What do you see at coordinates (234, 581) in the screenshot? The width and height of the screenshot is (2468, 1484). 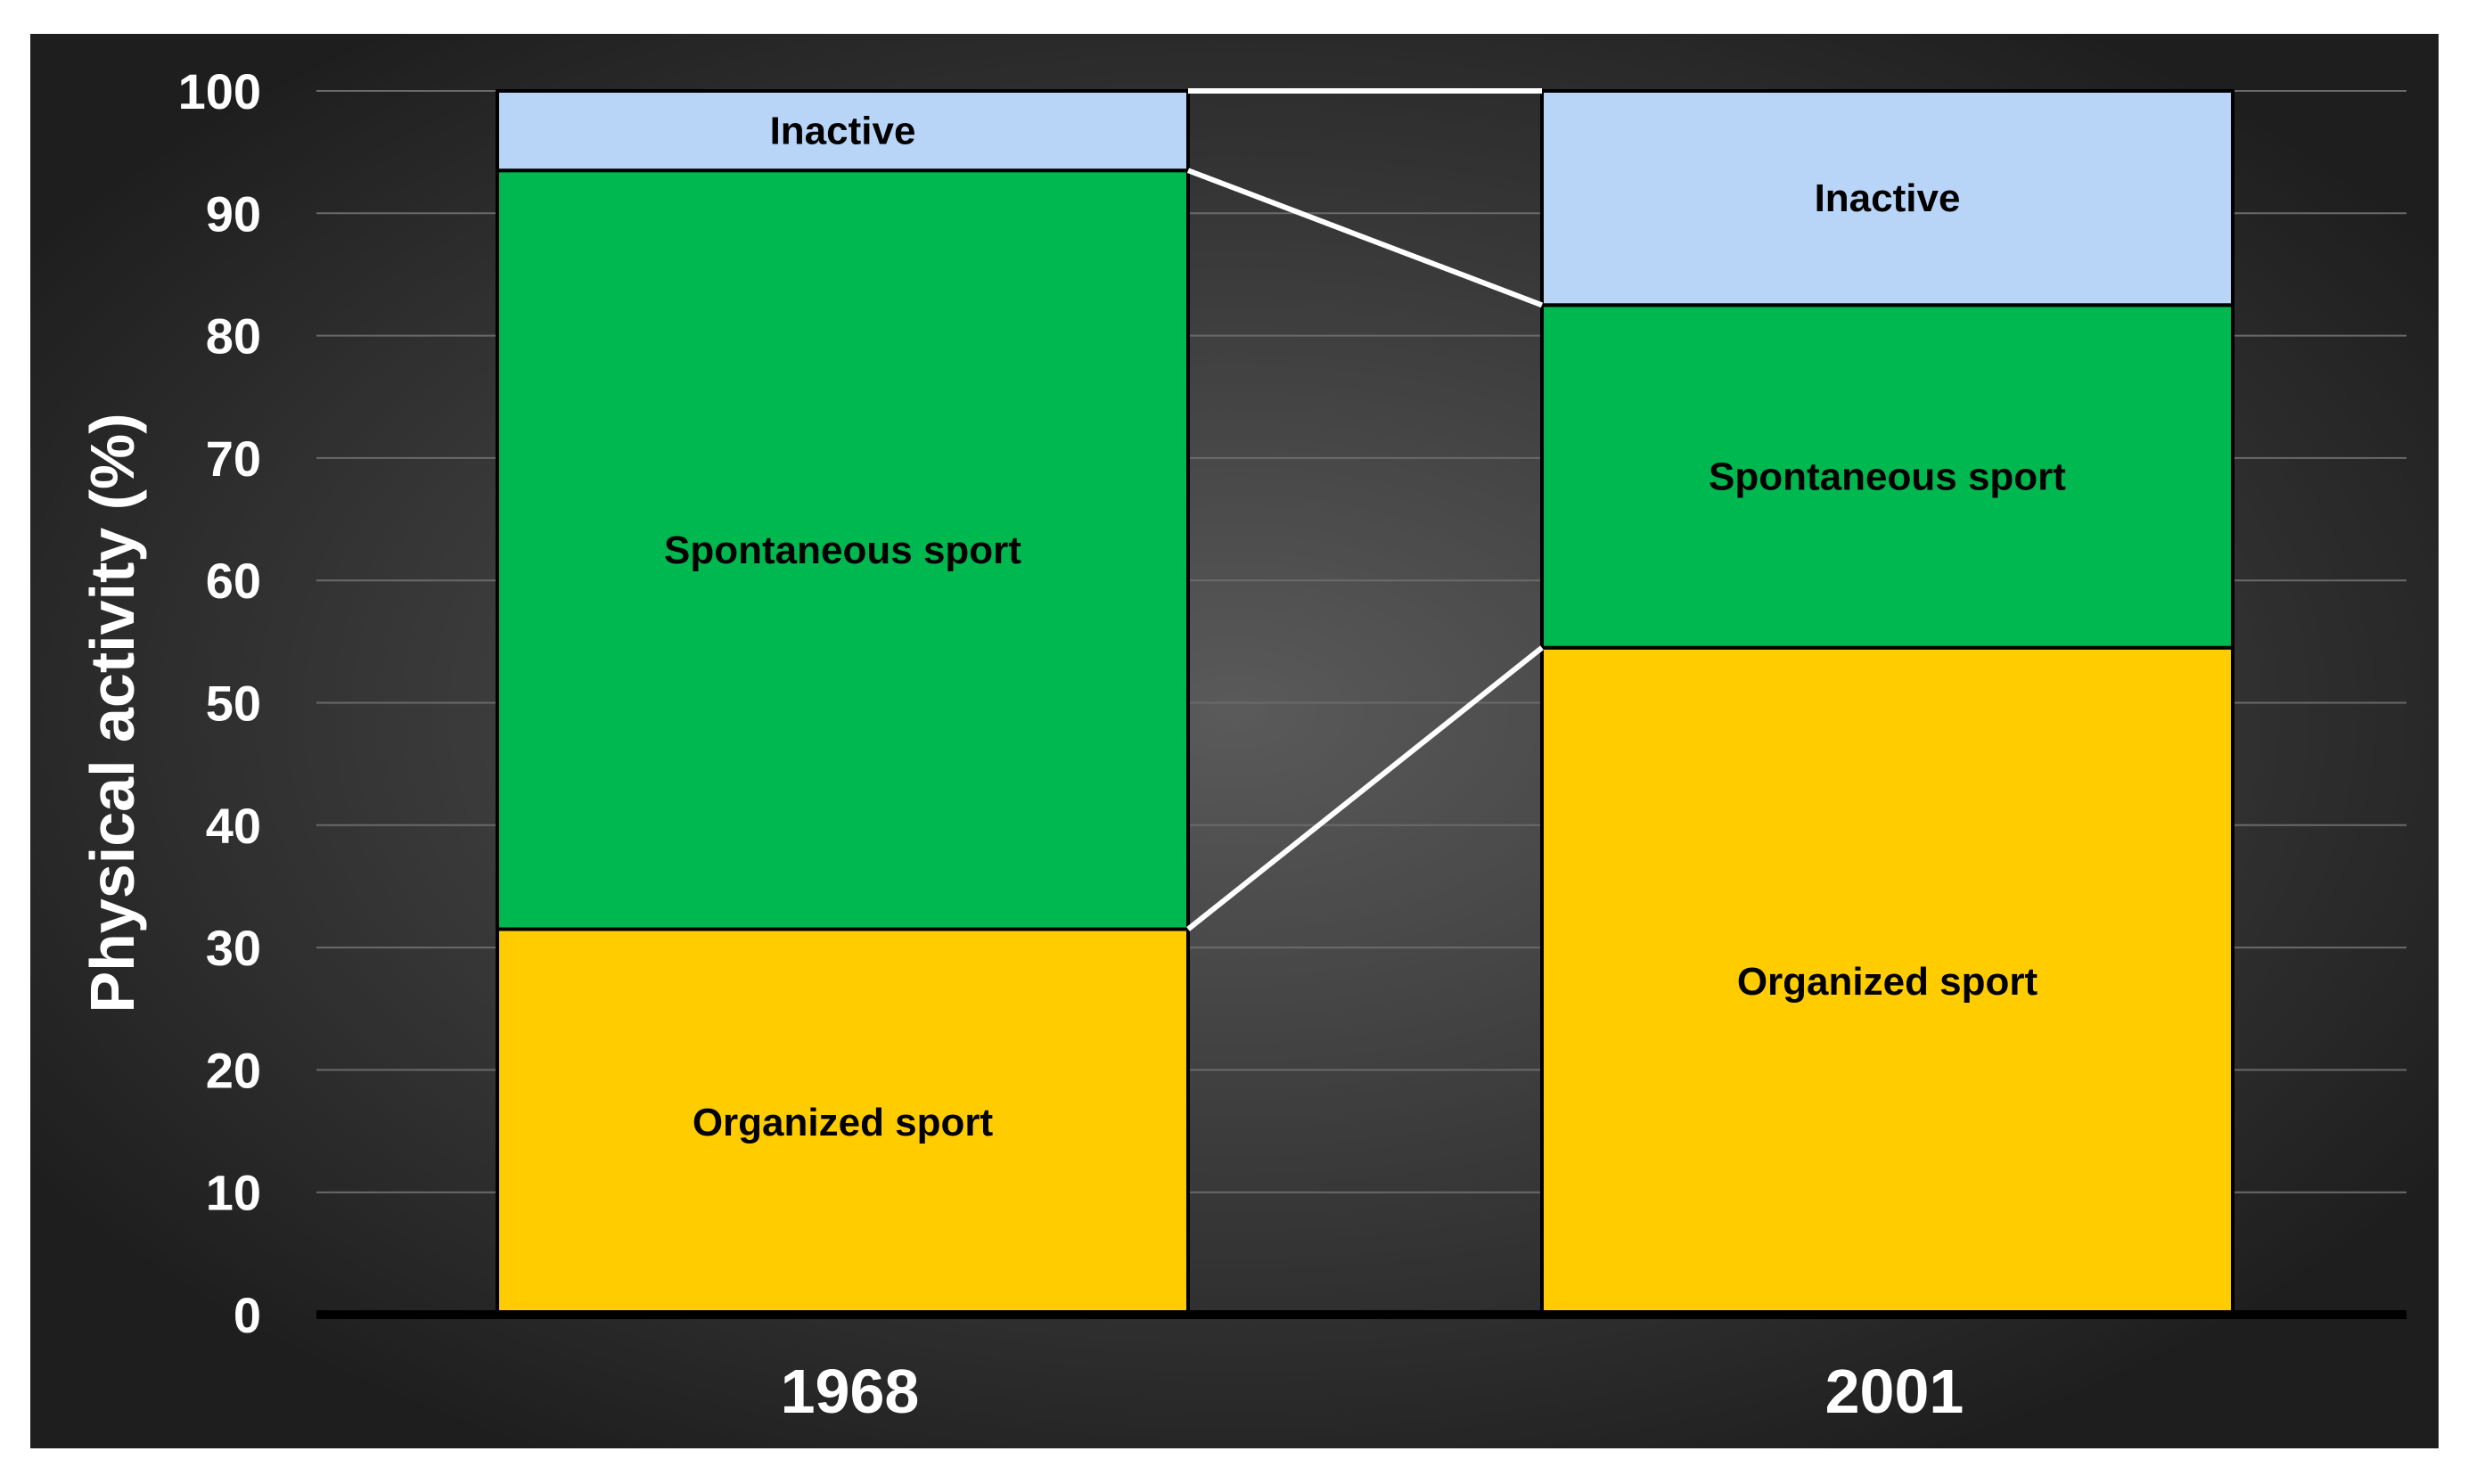 I see `y-tick-label: 60` at bounding box center [234, 581].